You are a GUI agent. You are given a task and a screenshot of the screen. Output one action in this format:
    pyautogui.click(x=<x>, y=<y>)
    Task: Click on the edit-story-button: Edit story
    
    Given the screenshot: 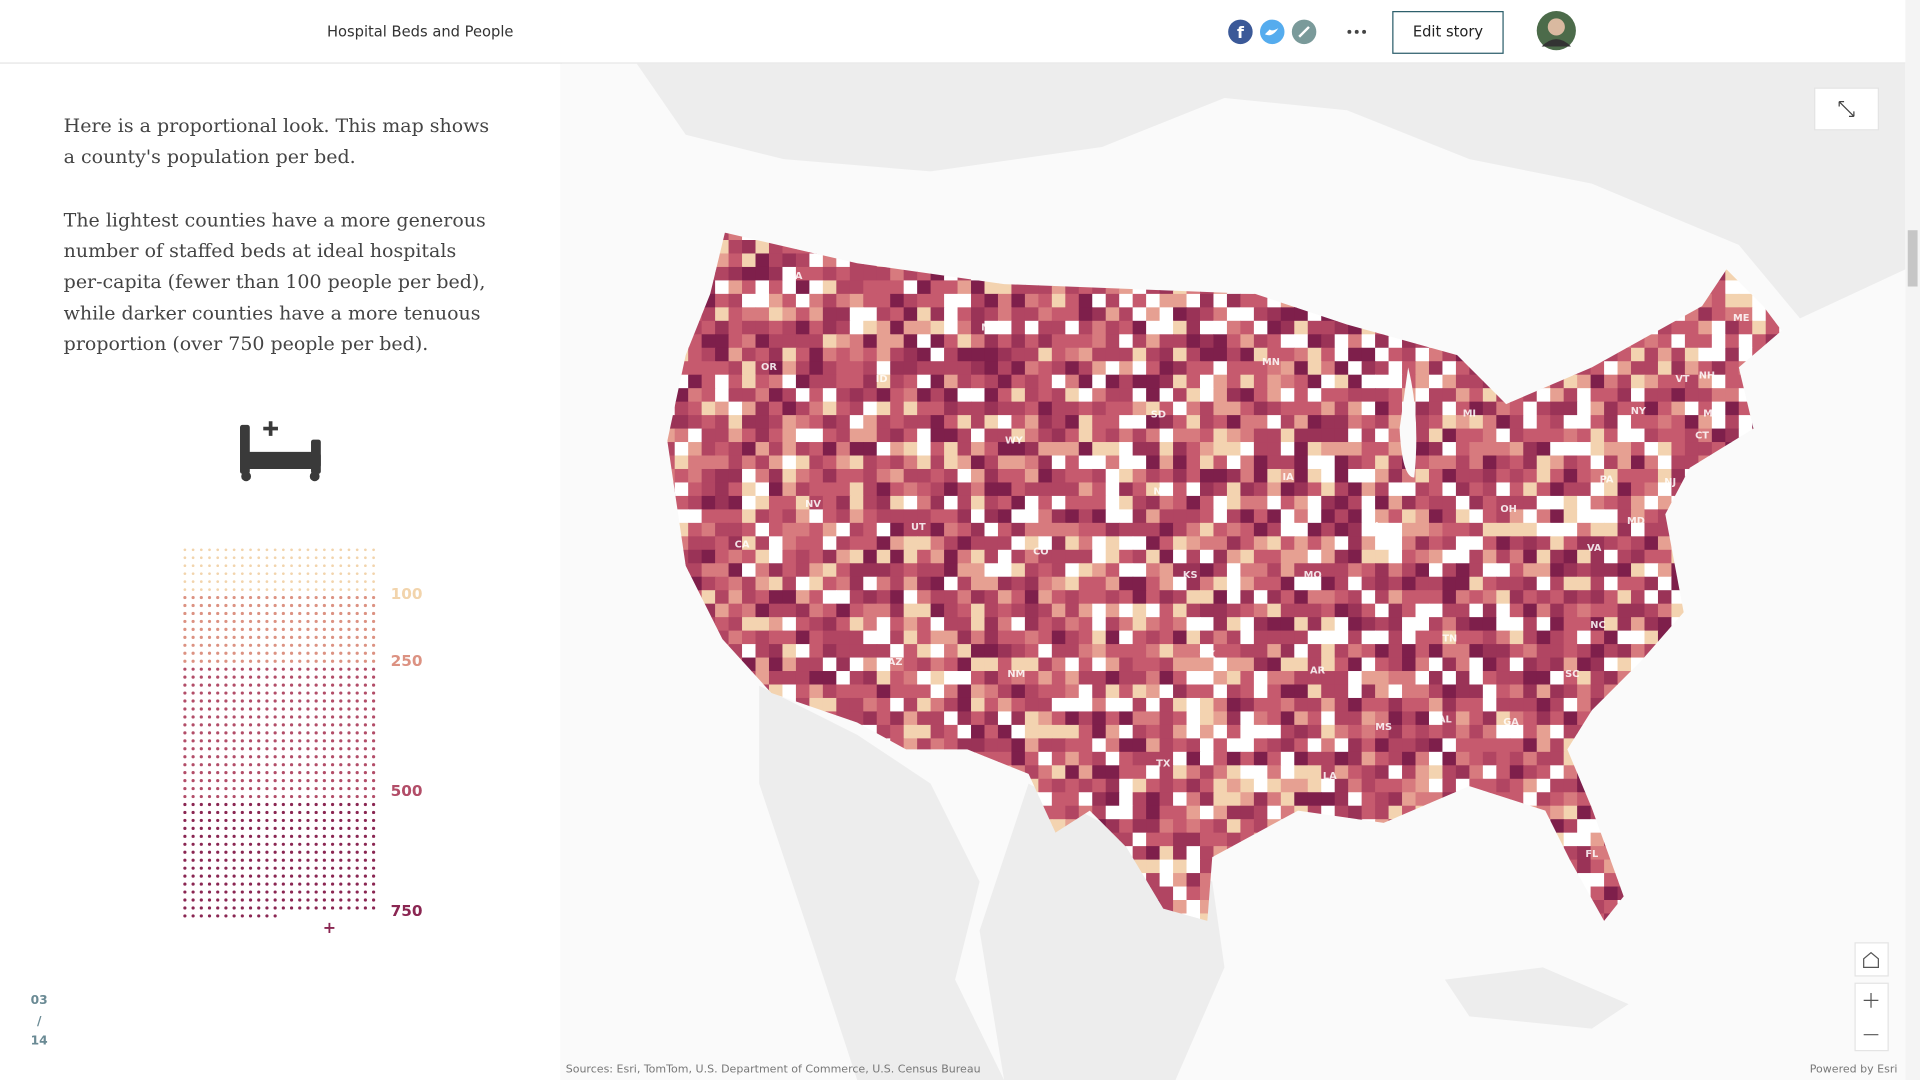 What is the action you would take?
    pyautogui.click(x=1448, y=32)
    